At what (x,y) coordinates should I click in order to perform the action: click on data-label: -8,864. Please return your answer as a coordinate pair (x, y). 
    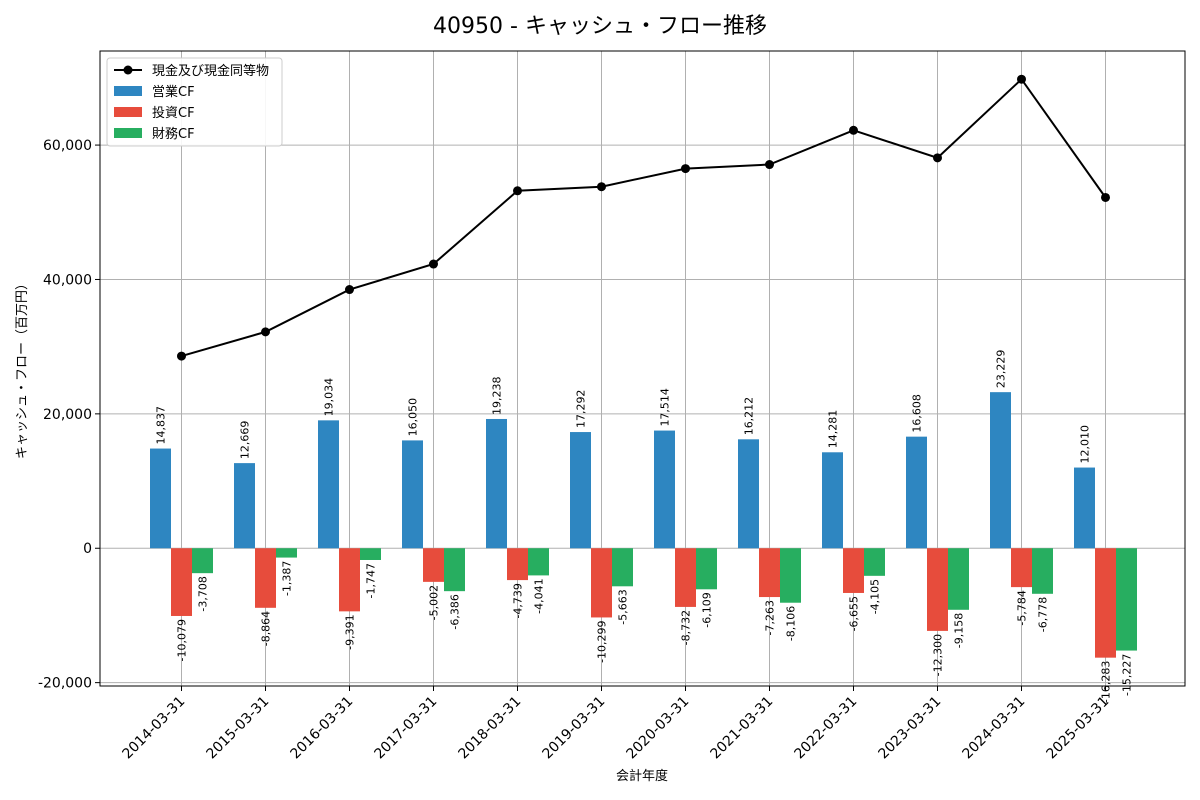
    Looking at the image, I should click on (266, 628).